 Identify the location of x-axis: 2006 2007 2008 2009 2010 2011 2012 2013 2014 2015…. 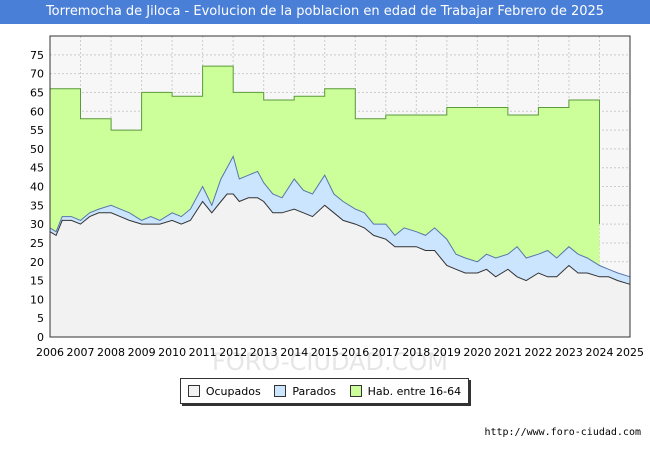
(340, 352).